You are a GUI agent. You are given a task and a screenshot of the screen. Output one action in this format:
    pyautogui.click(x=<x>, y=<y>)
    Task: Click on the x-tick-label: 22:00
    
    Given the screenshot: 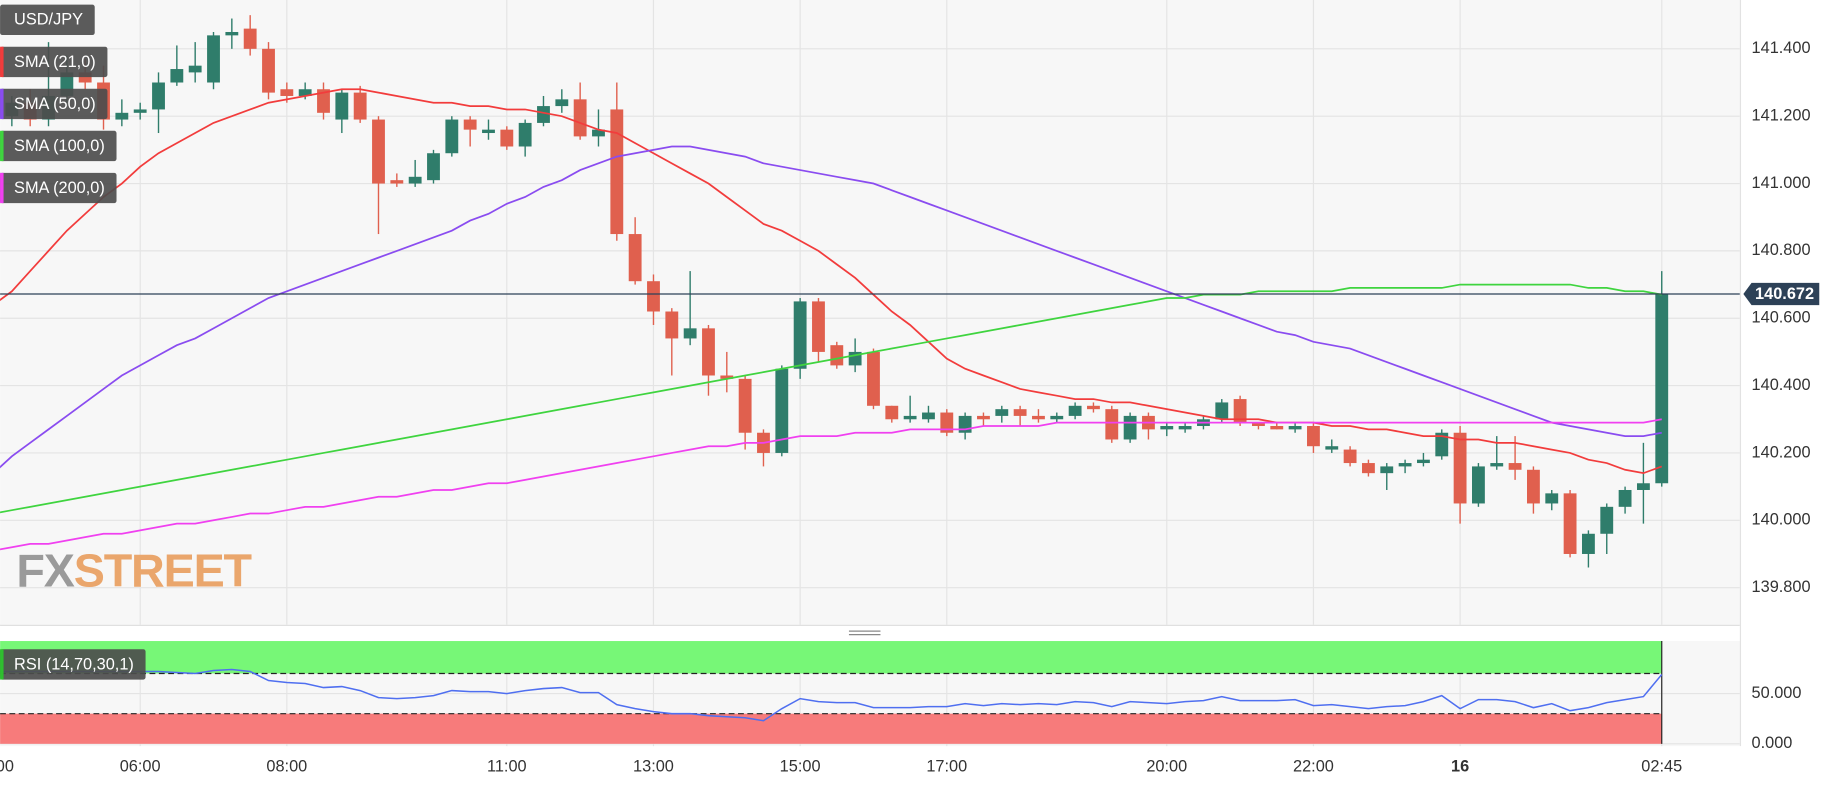 What is the action you would take?
    pyautogui.click(x=1313, y=766)
    